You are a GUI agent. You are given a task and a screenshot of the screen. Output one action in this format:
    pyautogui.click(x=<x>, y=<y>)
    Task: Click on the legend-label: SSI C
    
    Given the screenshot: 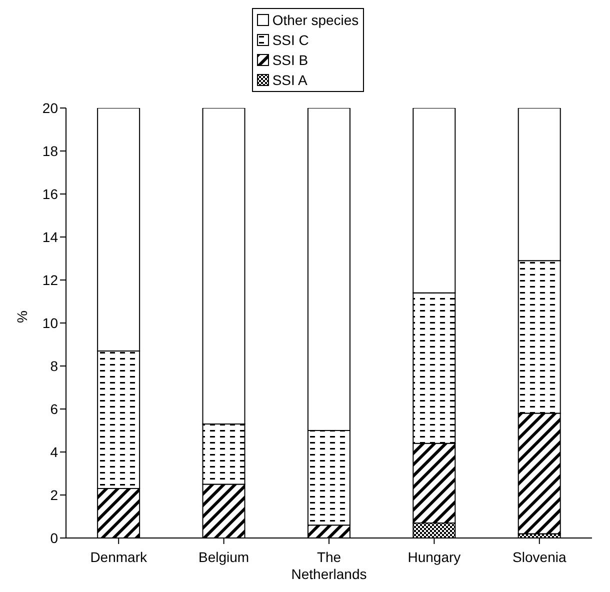 What is the action you would take?
    pyautogui.click(x=290, y=40)
    